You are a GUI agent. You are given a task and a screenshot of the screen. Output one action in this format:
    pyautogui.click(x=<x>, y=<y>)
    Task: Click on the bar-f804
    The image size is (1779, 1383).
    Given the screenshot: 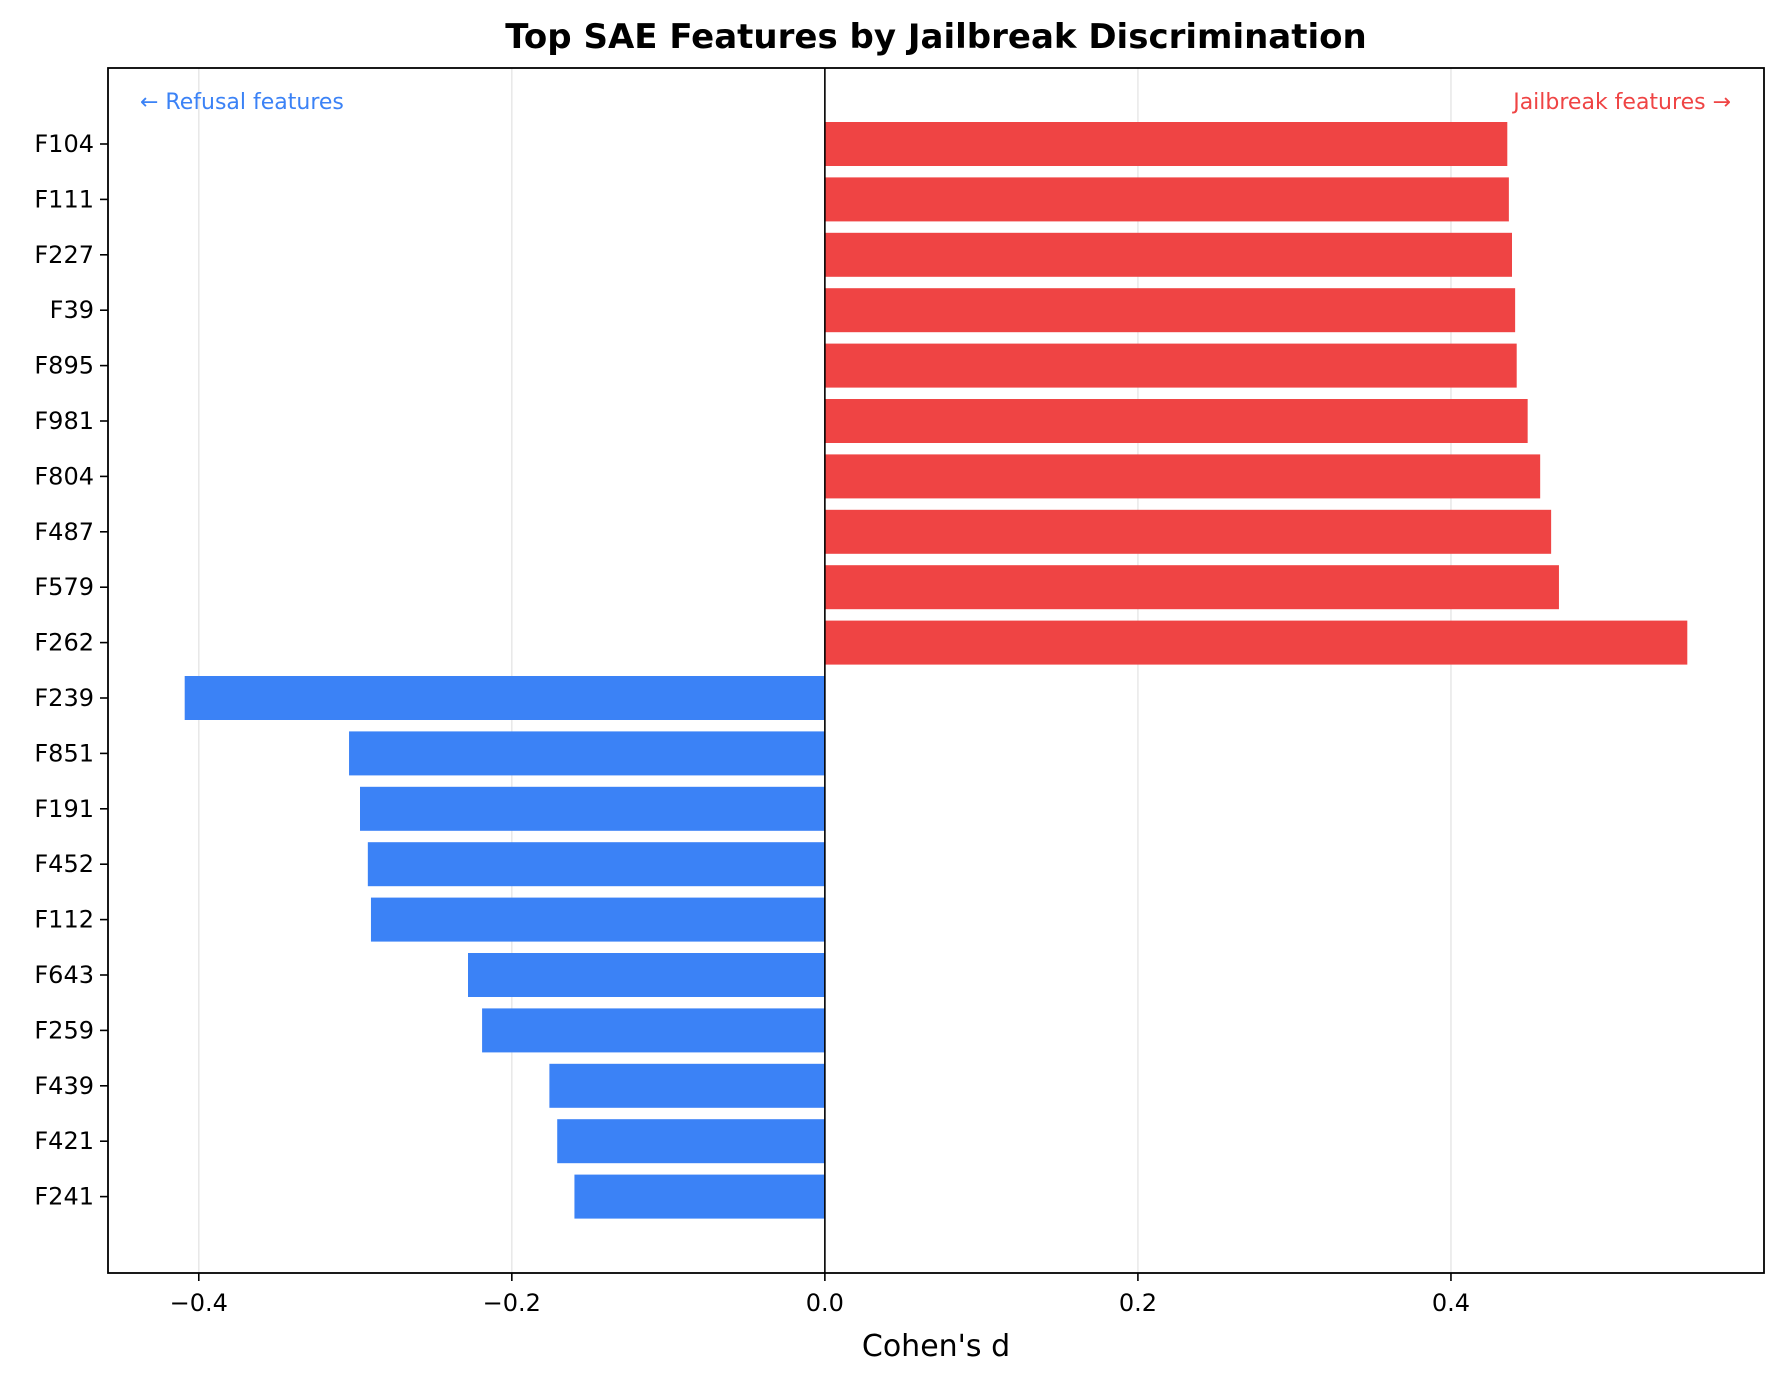 What is the action you would take?
    pyautogui.click(x=1182, y=476)
    